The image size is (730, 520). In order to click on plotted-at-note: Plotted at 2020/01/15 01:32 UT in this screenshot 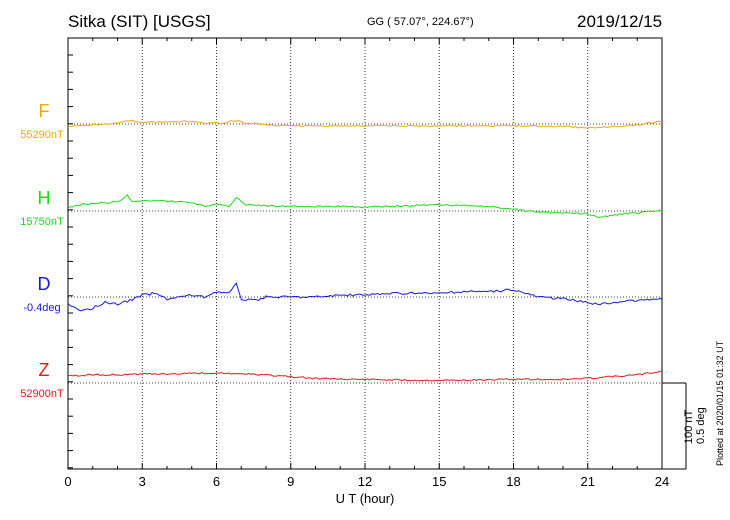, I will do `click(720, 403)`.